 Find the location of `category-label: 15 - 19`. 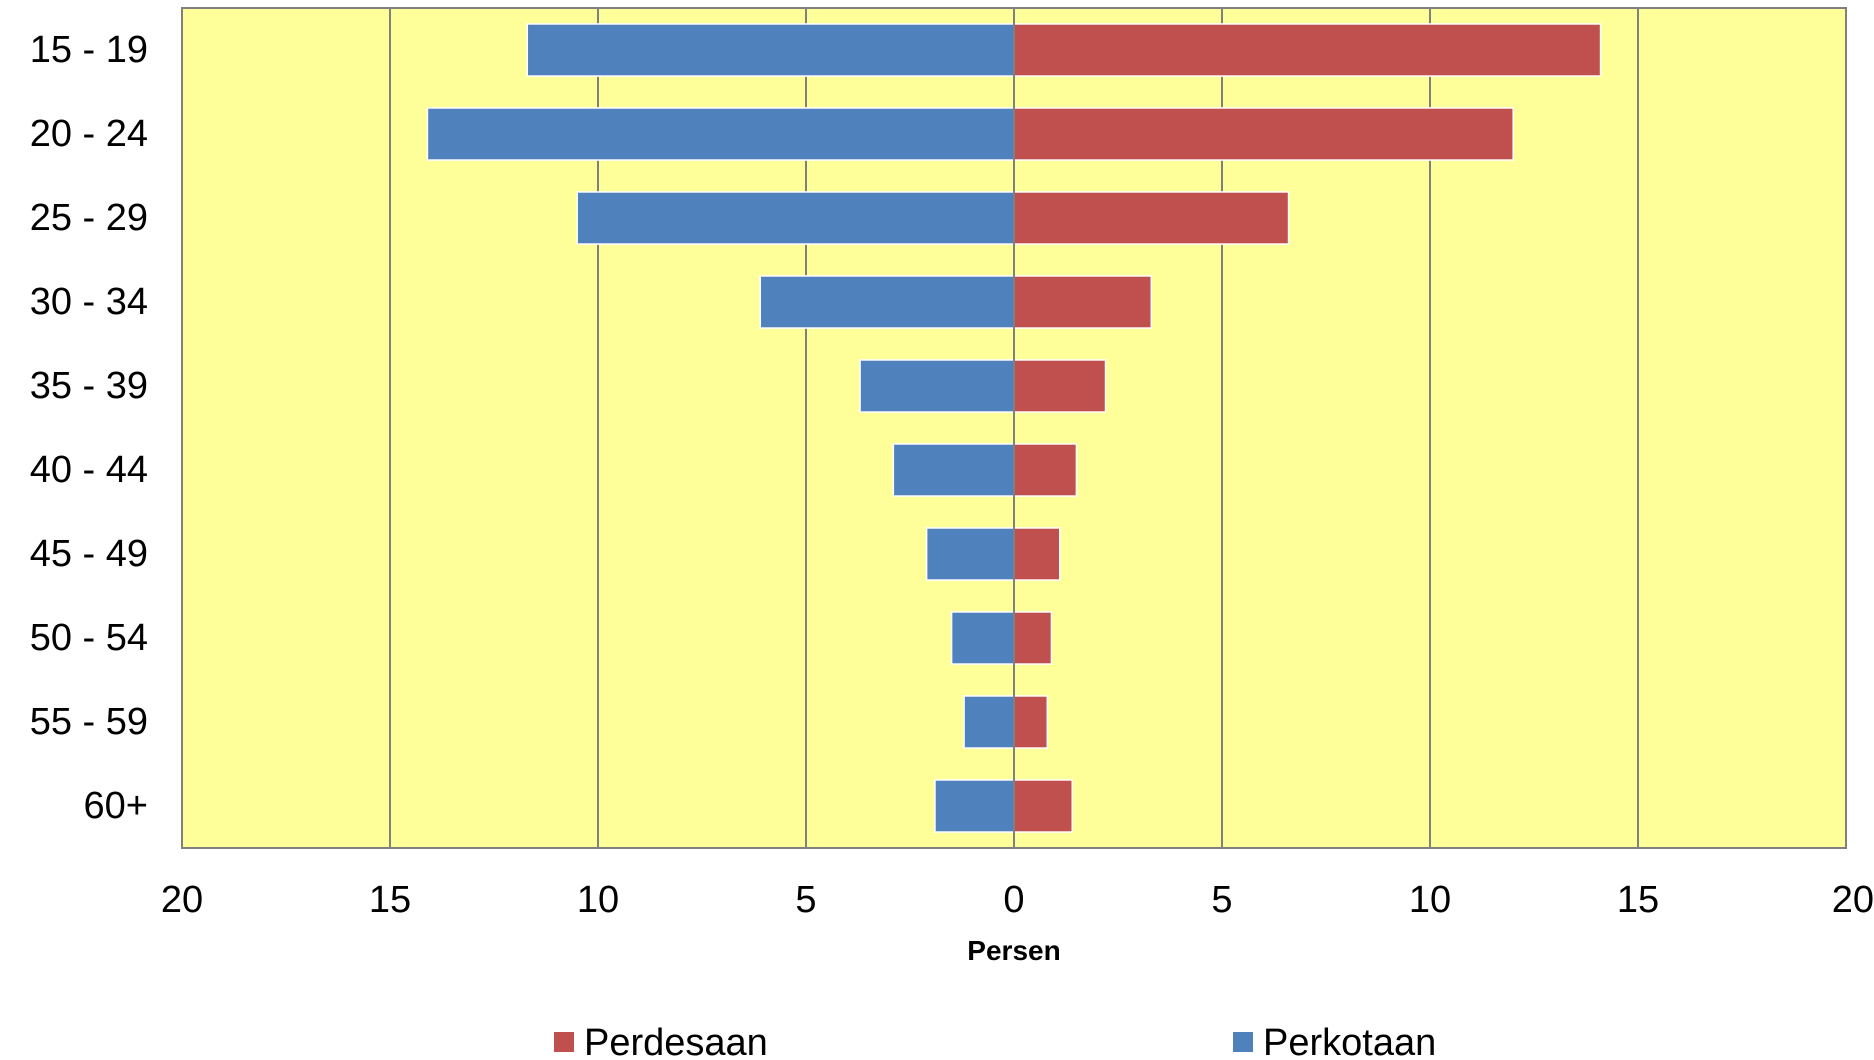

category-label: 15 - 19 is located at coordinates (89, 50).